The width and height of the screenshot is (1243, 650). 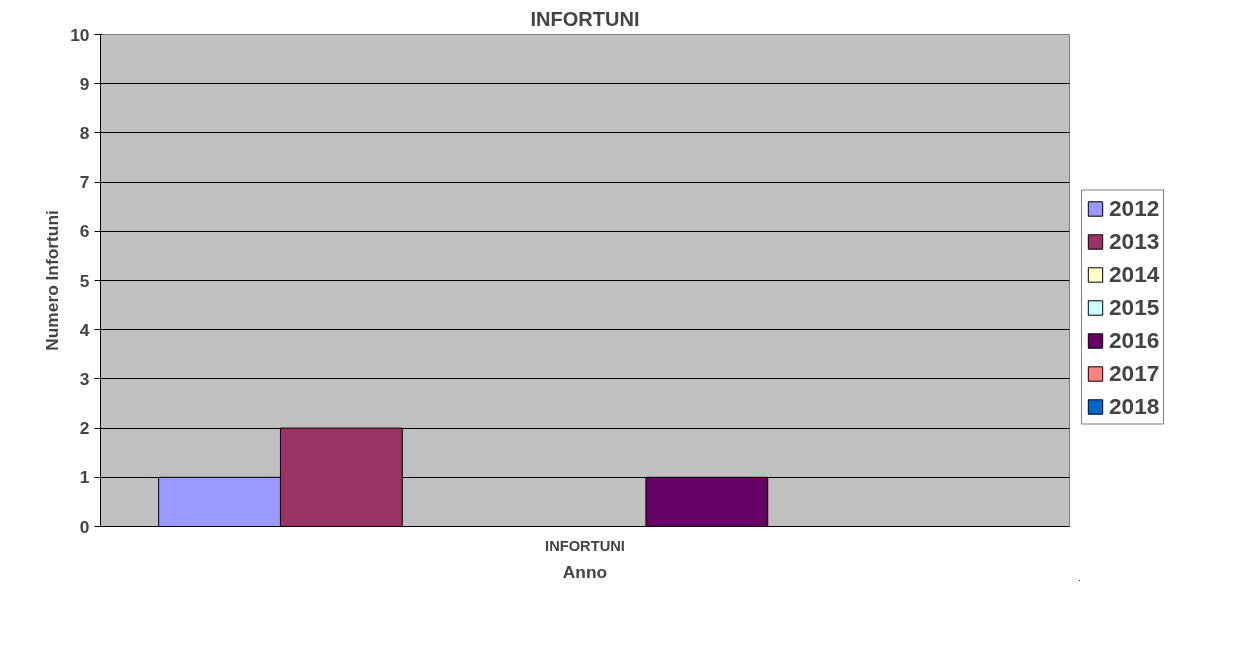 I want to click on y-tick-label: 3, so click(x=84, y=378).